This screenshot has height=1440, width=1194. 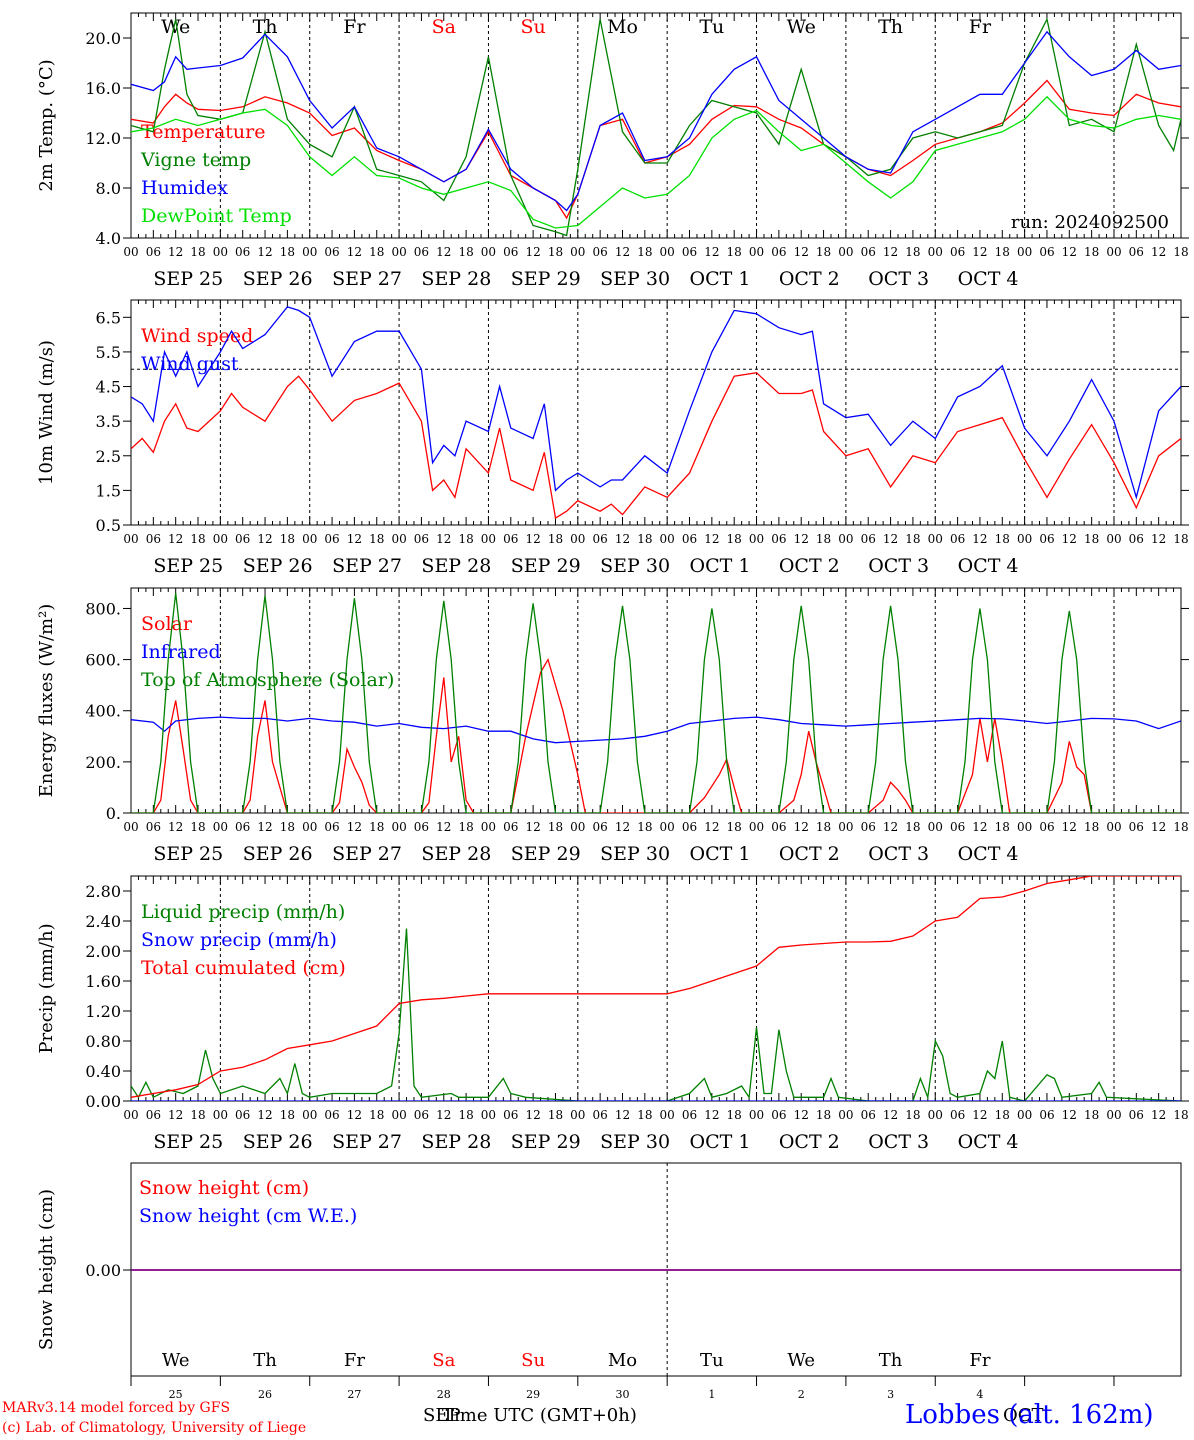 What do you see at coordinates (980, 27) in the screenshot?
I see `day-name-label: Fr` at bounding box center [980, 27].